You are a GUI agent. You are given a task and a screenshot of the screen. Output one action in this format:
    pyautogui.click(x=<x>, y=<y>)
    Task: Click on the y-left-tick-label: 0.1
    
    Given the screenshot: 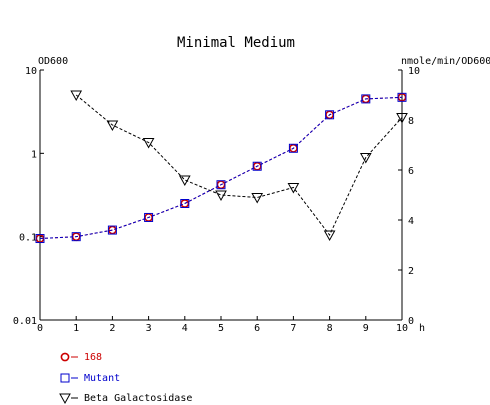 What is the action you would take?
    pyautogui.click(x=28, y=238)
    